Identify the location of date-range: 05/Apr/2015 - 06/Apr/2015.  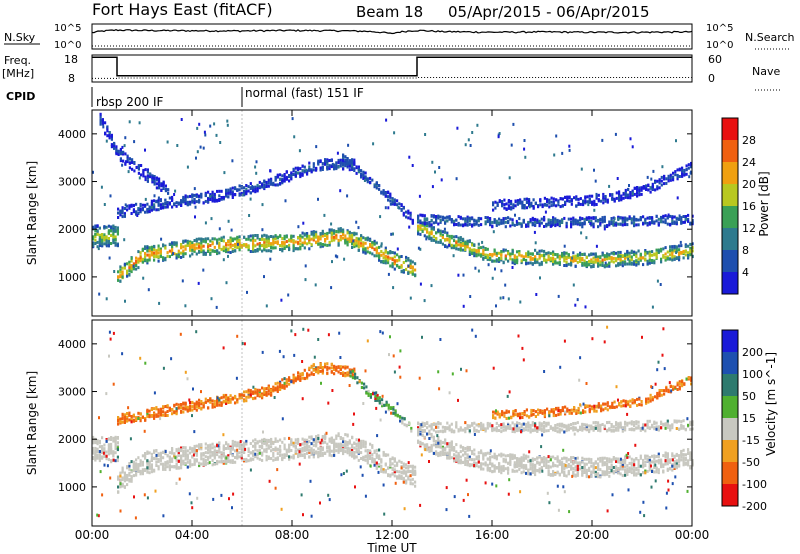
(549, 12).